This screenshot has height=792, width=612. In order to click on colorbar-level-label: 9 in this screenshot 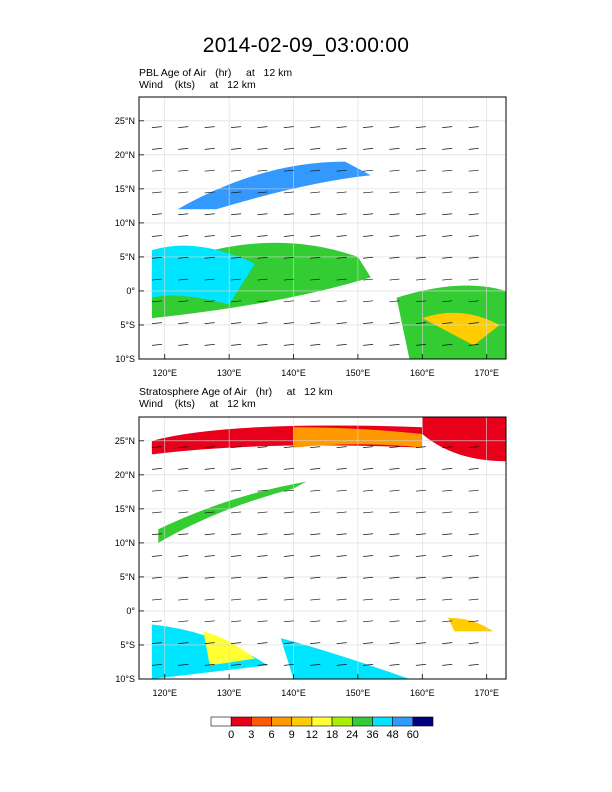, I will do `click(291, 735)`.